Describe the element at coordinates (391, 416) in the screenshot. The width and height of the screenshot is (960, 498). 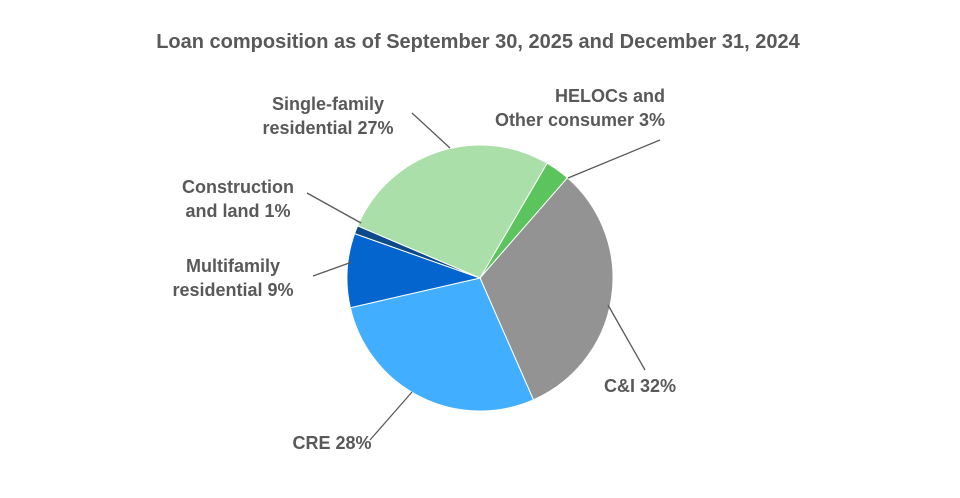
I see `leader-line-cre` at that location.